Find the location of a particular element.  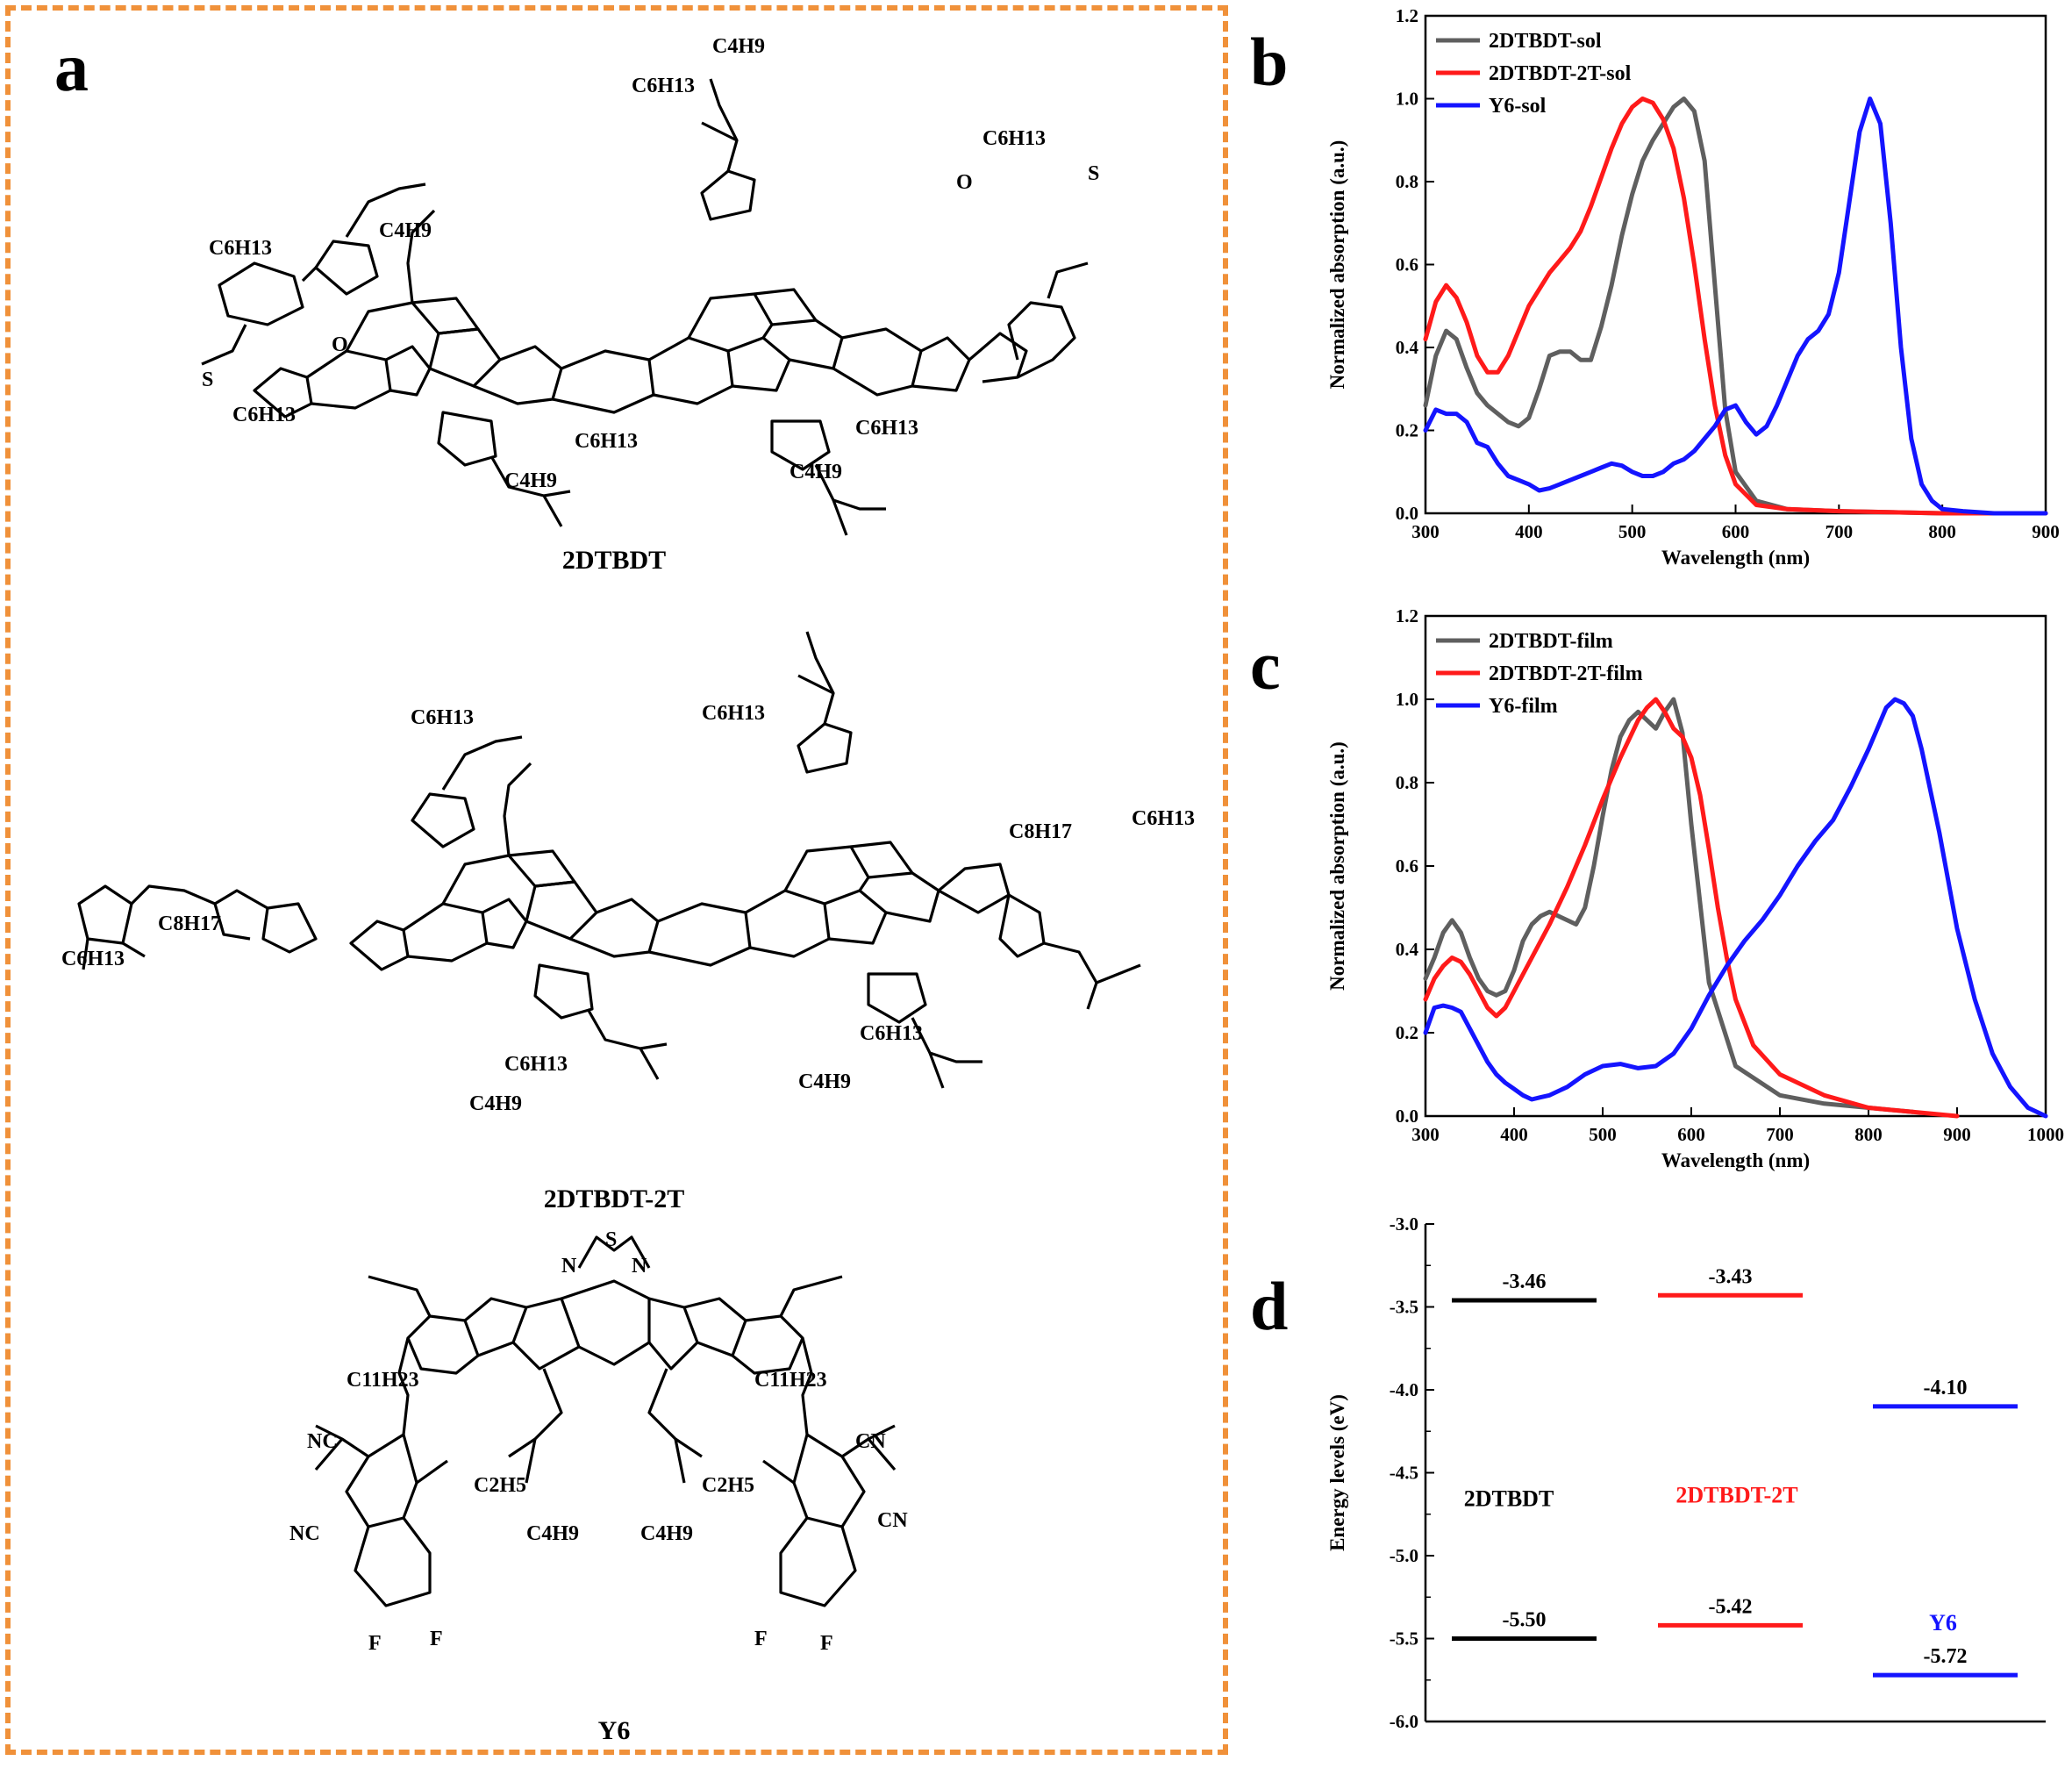

legend-label: Y6-sol is located at coordinates (1518, 106).